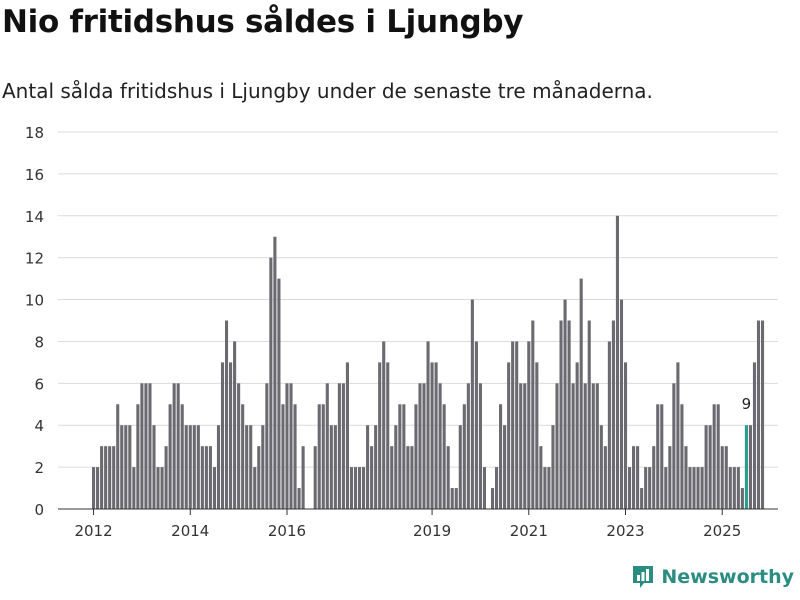 This screenshot has height=600, width=800. I want to click on highlight-value-label: 9, so click(747, 404).